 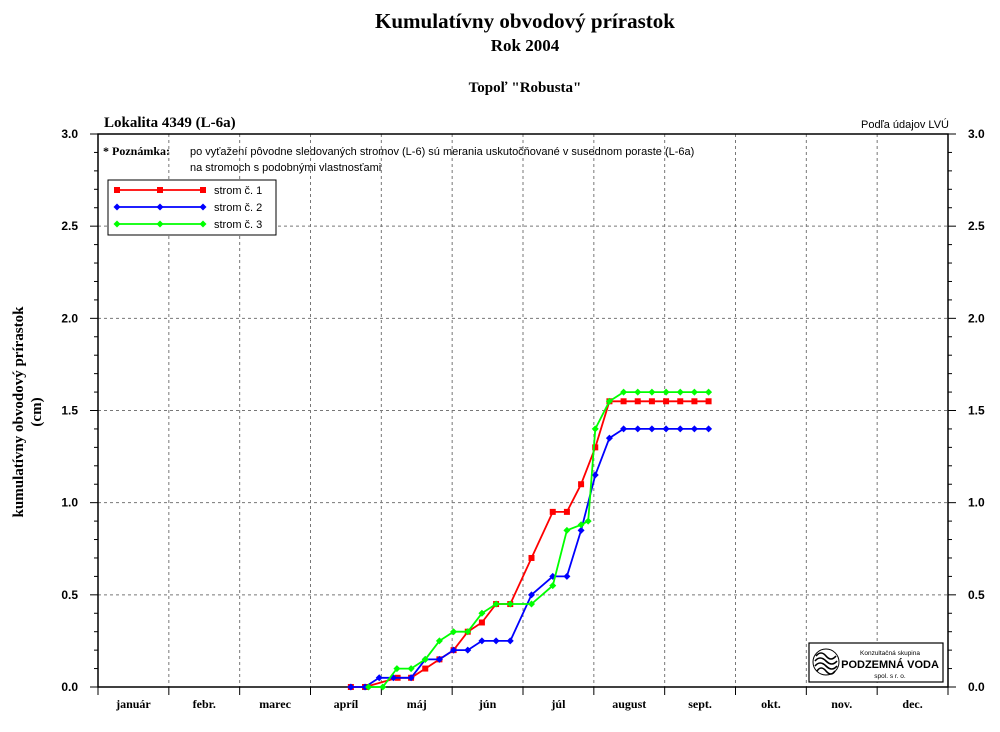 What do you see at coordinates (69, 503) in the screenshot?
I see `y-tick-label-left: 1.0` at bounding box center [69, 503].